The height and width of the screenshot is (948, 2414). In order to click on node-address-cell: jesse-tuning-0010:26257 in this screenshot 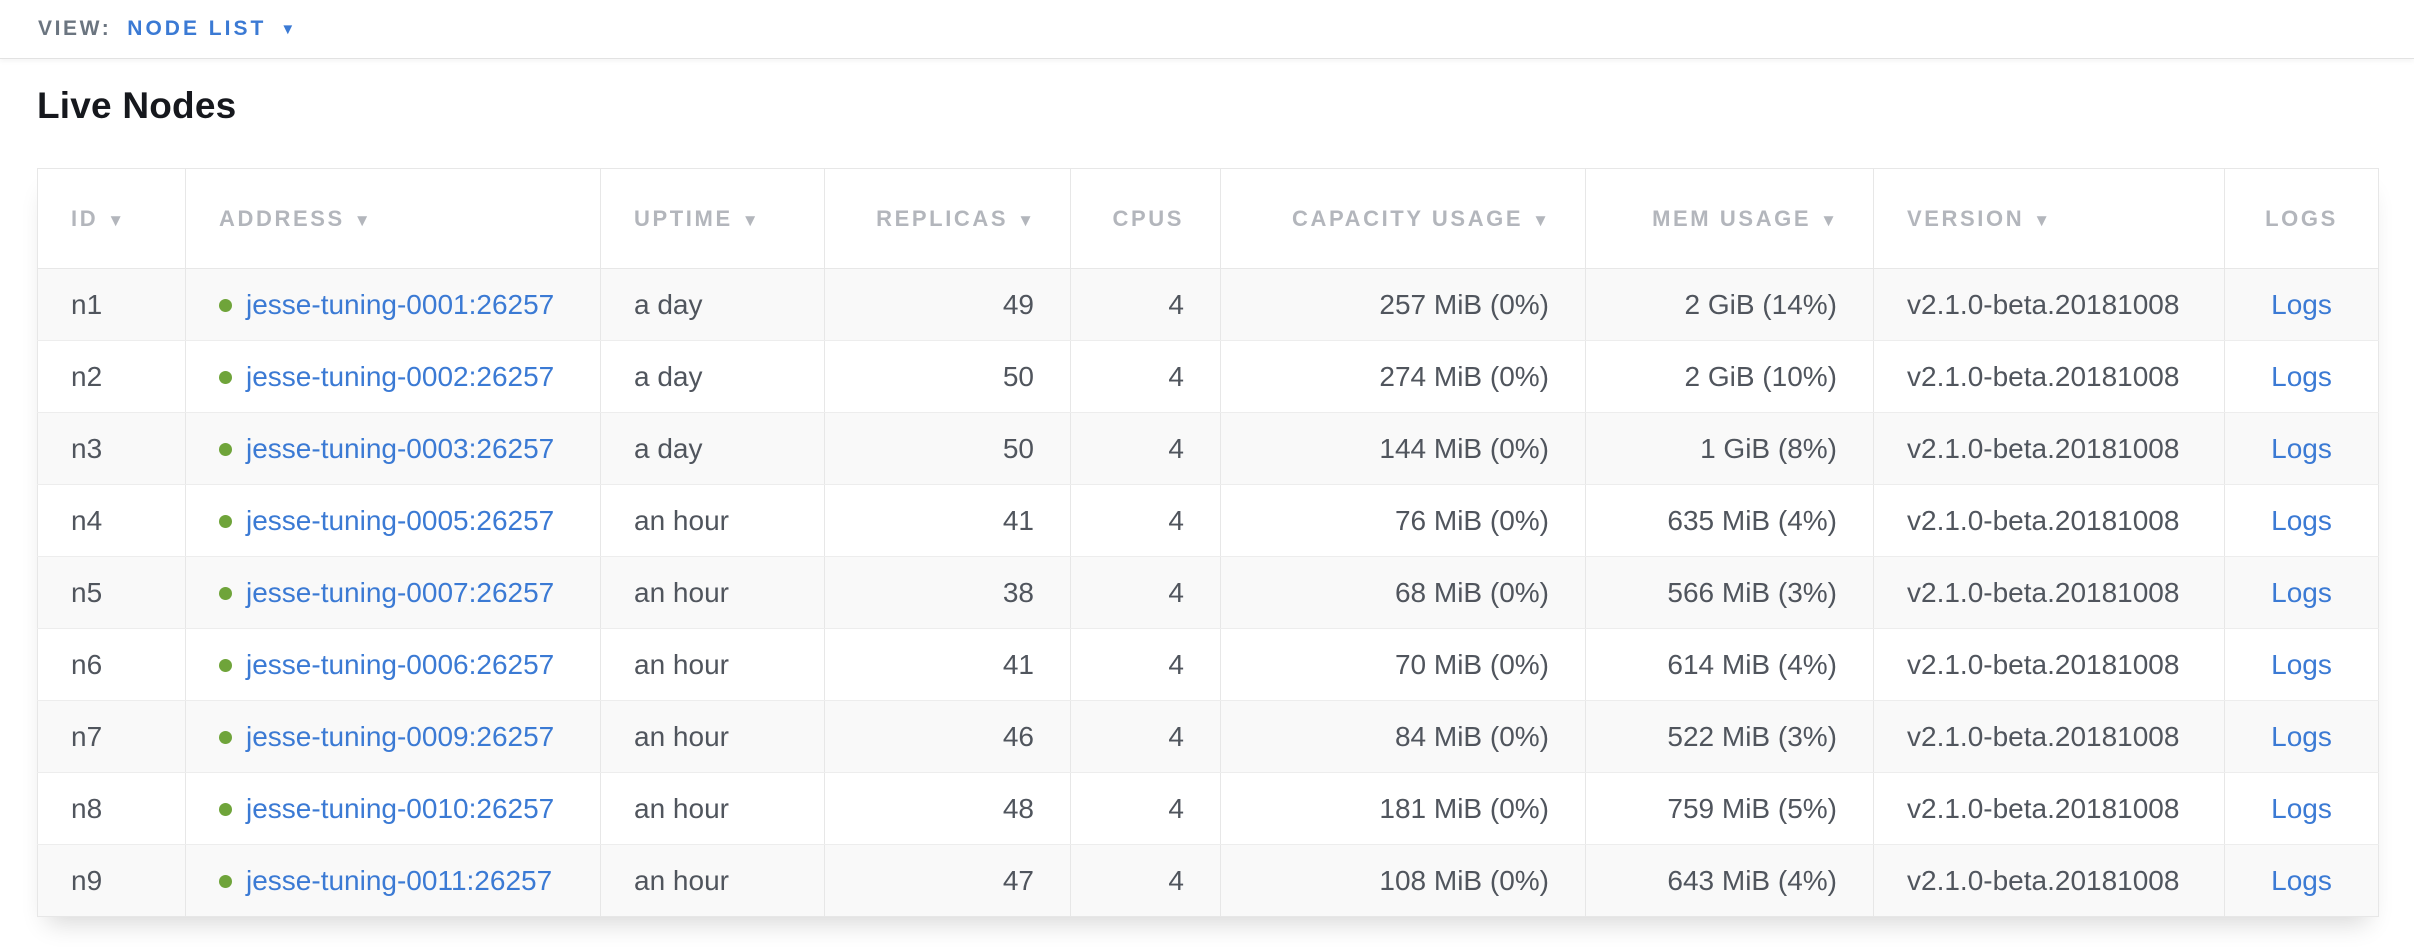, I will do `click(393, 808)`.